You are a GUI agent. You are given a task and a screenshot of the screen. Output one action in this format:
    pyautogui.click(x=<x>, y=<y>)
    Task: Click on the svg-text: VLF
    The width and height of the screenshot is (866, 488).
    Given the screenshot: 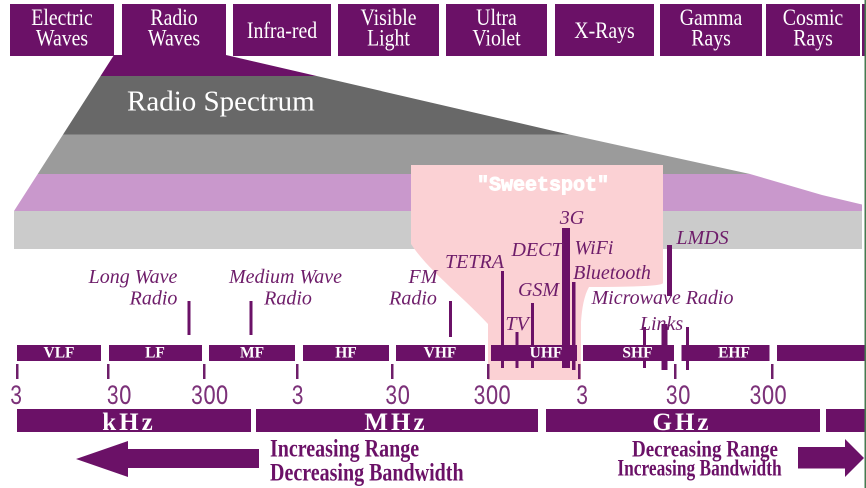 What is the action you would take?
    pyautogui.click(x=59, y=353)
    